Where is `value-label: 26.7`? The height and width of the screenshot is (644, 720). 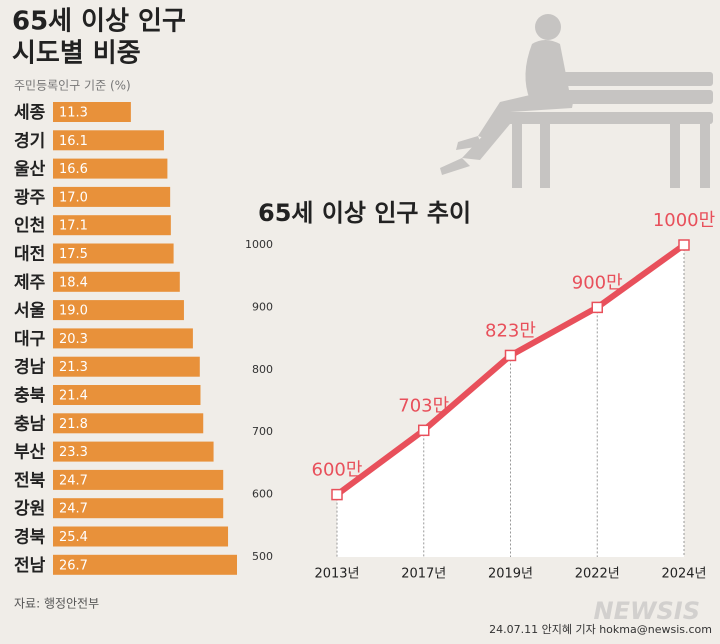 value-label: 26.7 is located at coordinates (73, 565).